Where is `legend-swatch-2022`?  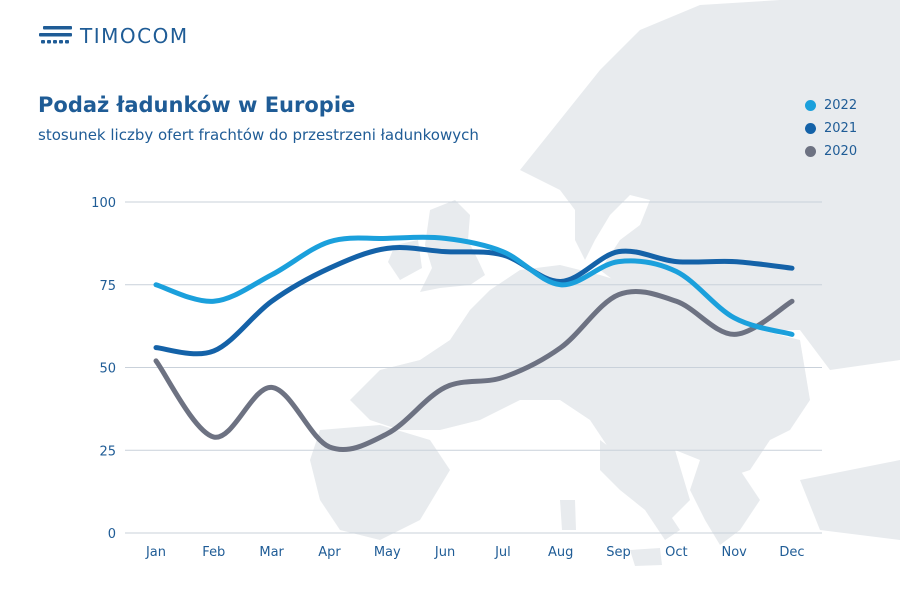 legend-swatch-2022 is located at coordinates (810, 105).